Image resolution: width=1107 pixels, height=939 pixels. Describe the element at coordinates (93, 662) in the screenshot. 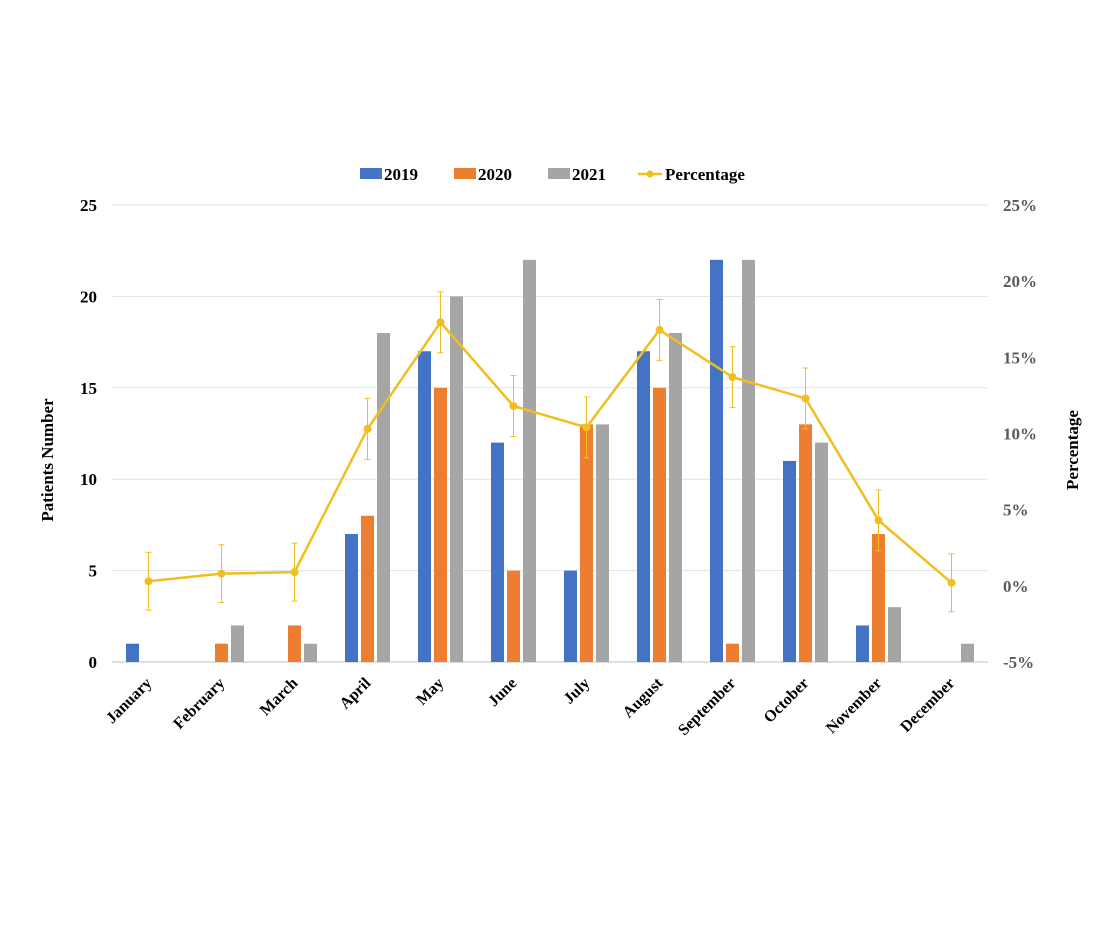

I see `y-tick-label: 0` at that location.